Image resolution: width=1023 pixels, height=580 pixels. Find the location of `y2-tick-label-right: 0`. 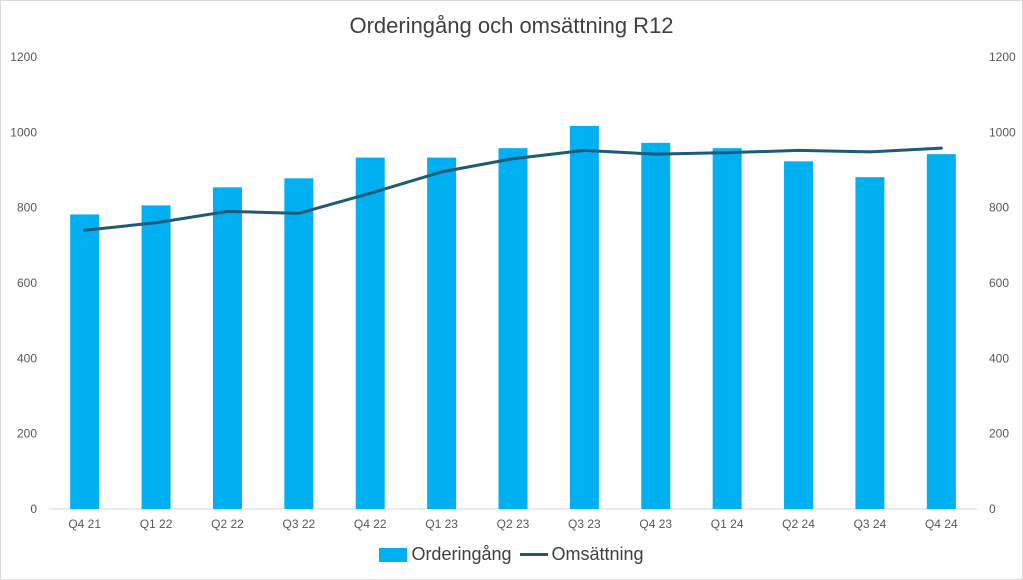

y2-tick-label-right: 0 is located at coordinates (992, 509).